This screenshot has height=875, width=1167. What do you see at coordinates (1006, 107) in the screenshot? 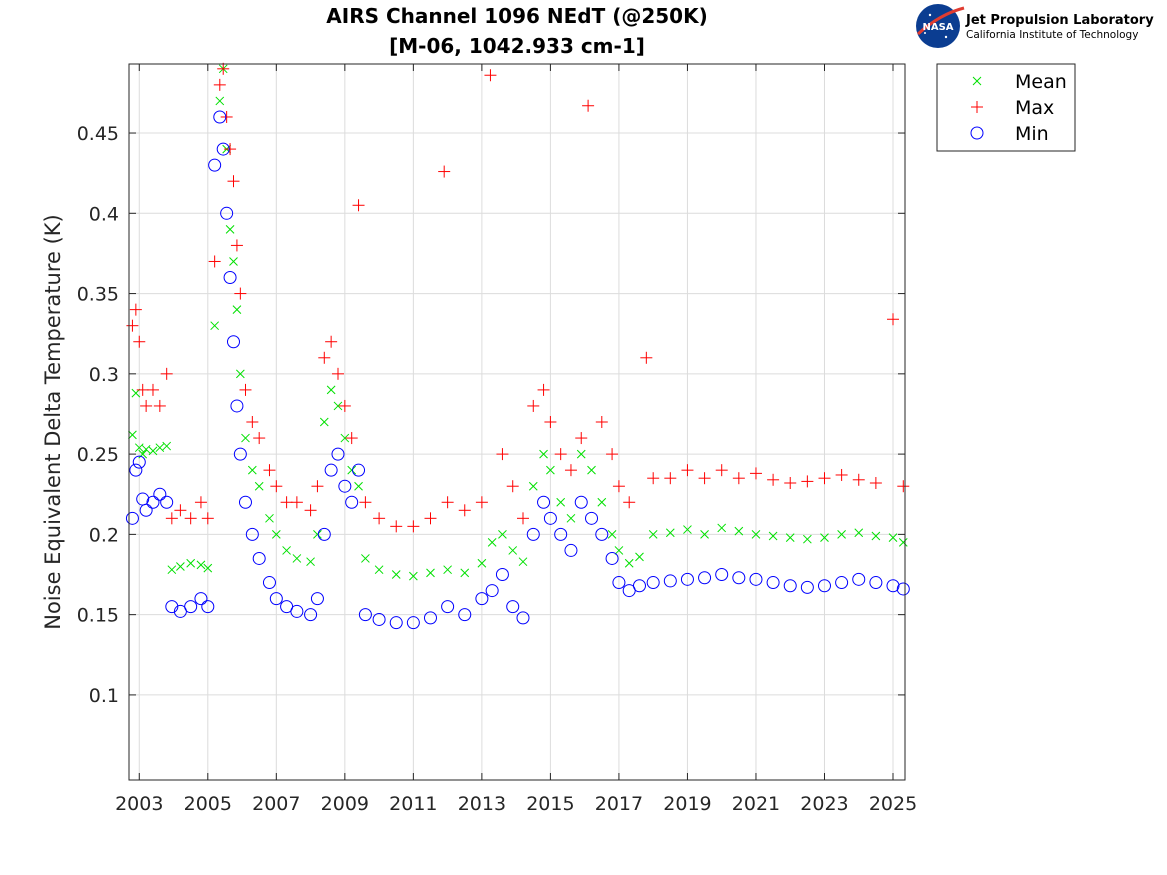
I see `legend: Mean Max Min` at bounding box center [1006, 107].